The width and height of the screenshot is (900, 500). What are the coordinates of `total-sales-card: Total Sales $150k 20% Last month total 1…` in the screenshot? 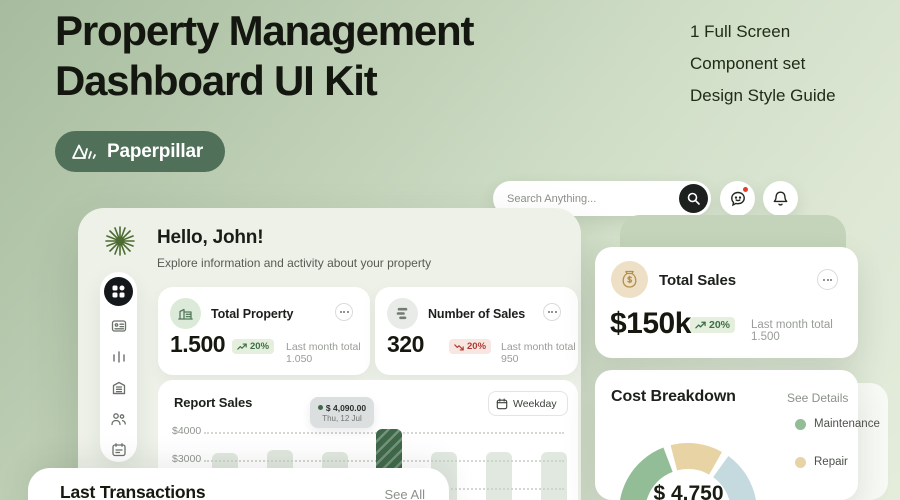 It's located at (726, 302).